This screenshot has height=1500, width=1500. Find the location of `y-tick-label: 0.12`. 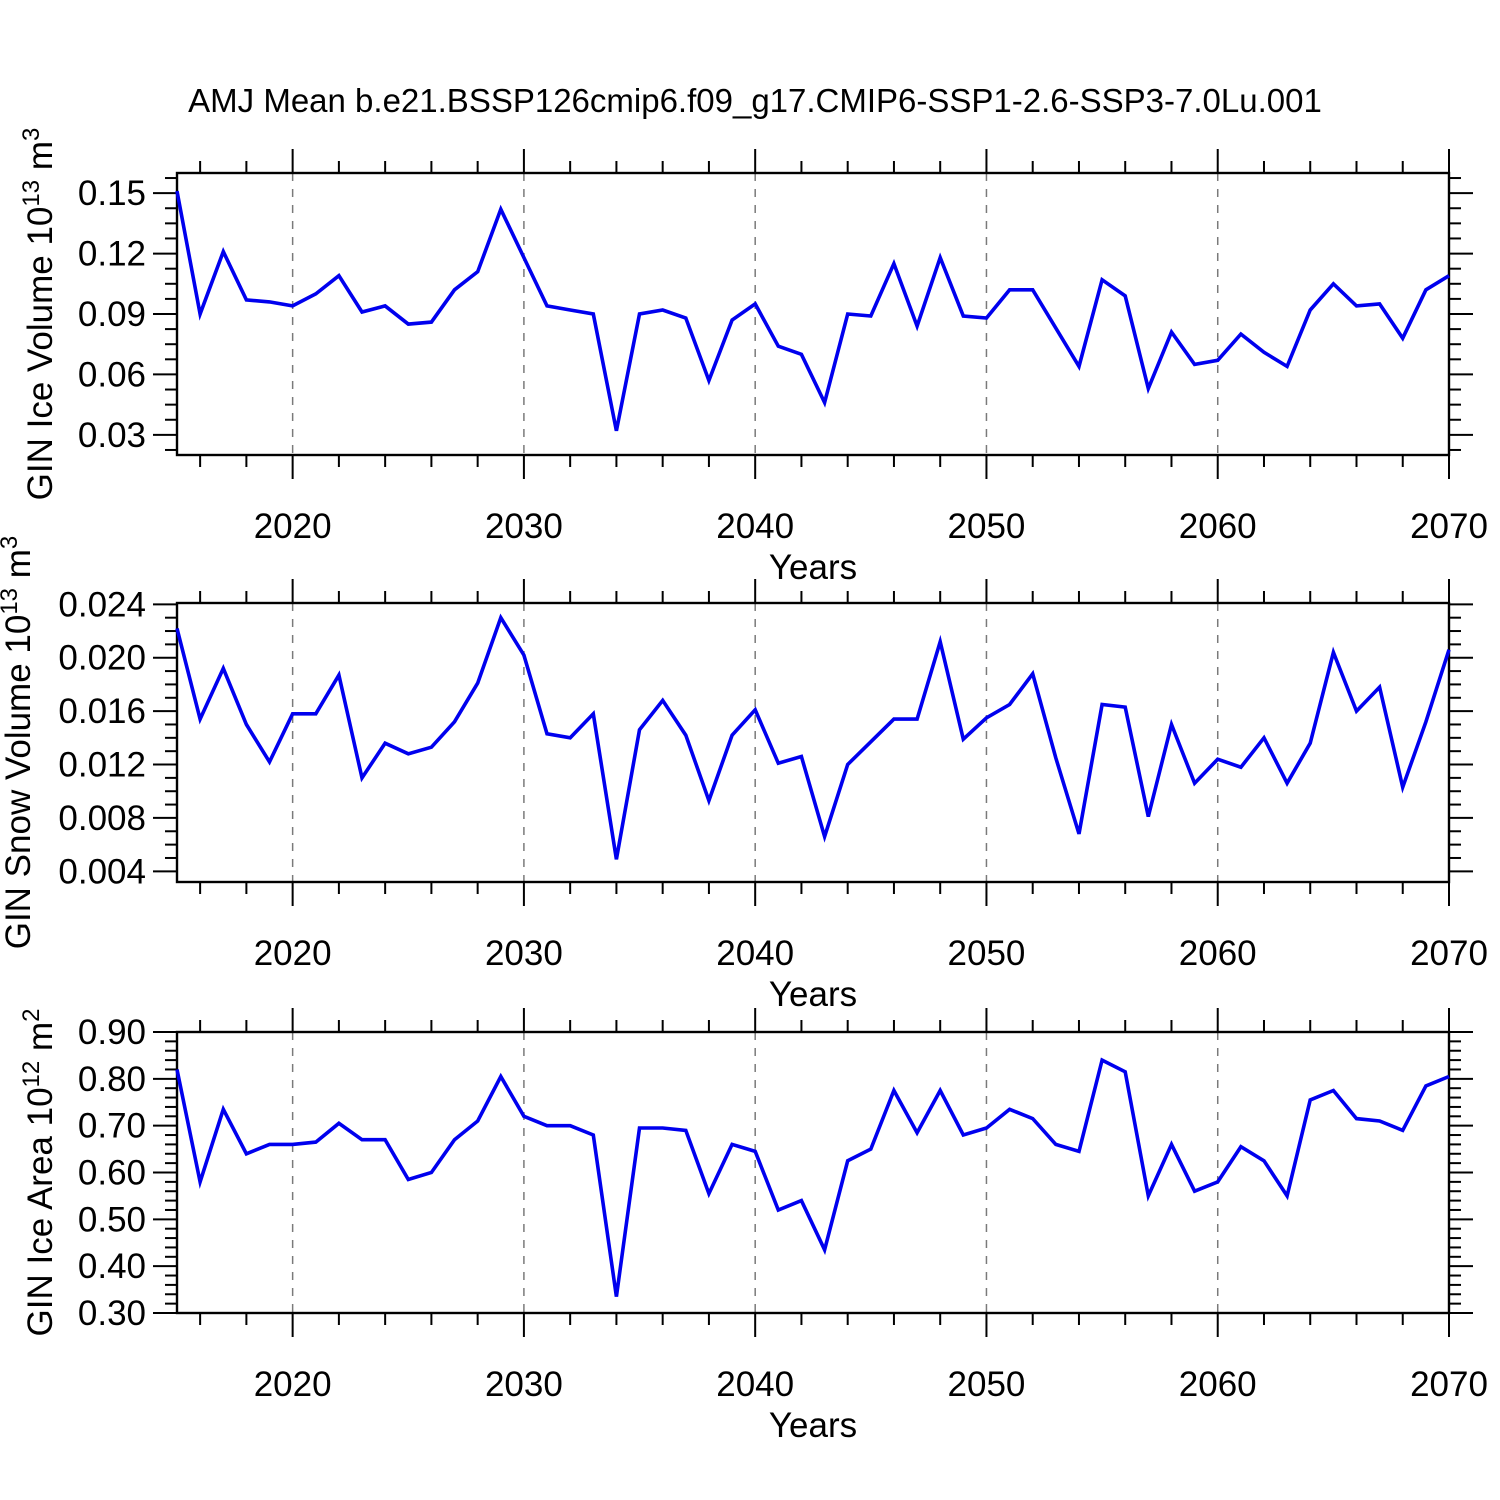

y-tick-label: 0.12 is located at coordinates (112, 254).